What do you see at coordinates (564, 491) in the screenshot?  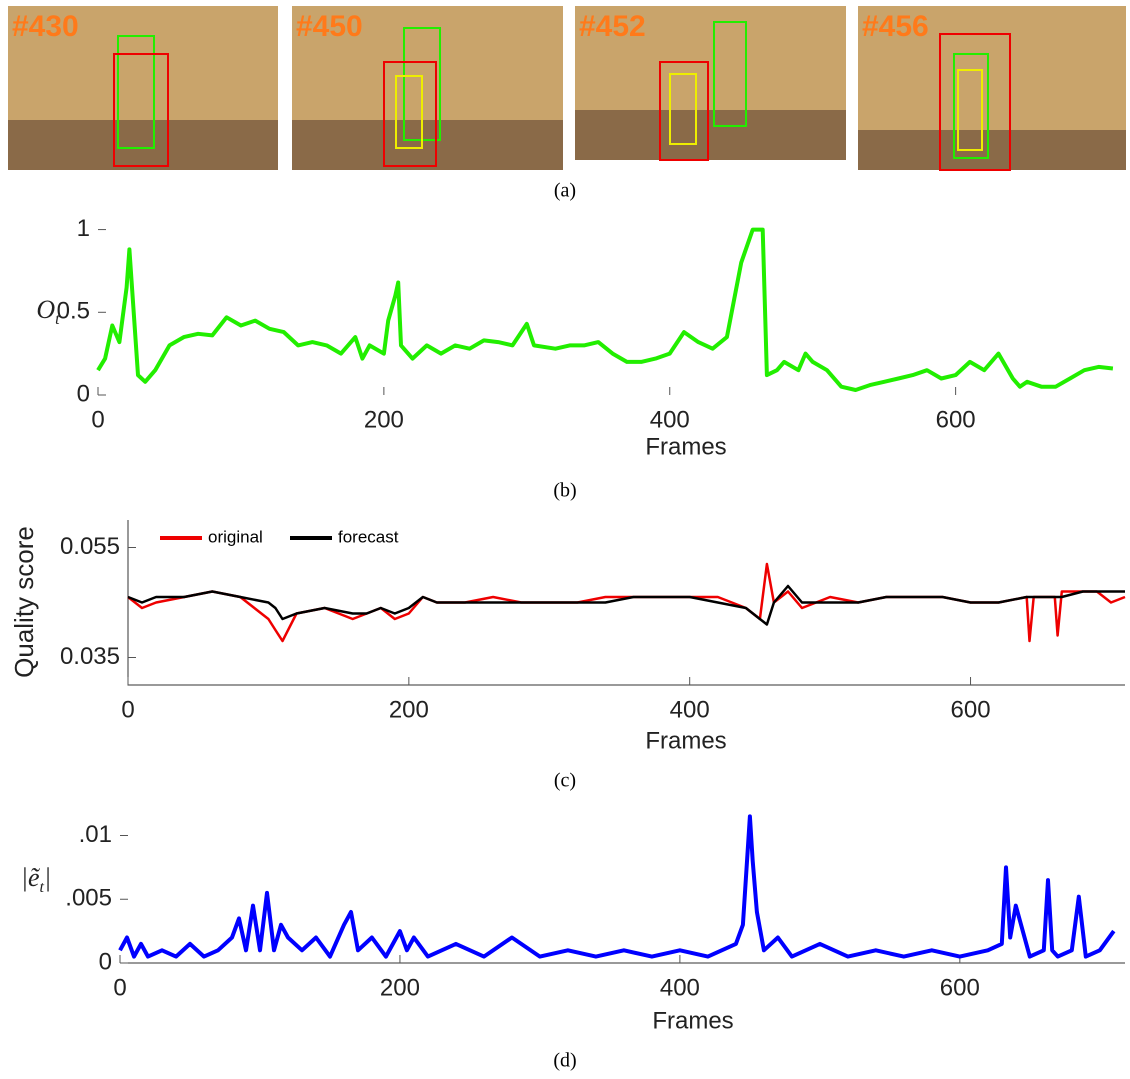 I see `caption: (b)` at bounding box center [564, 491].